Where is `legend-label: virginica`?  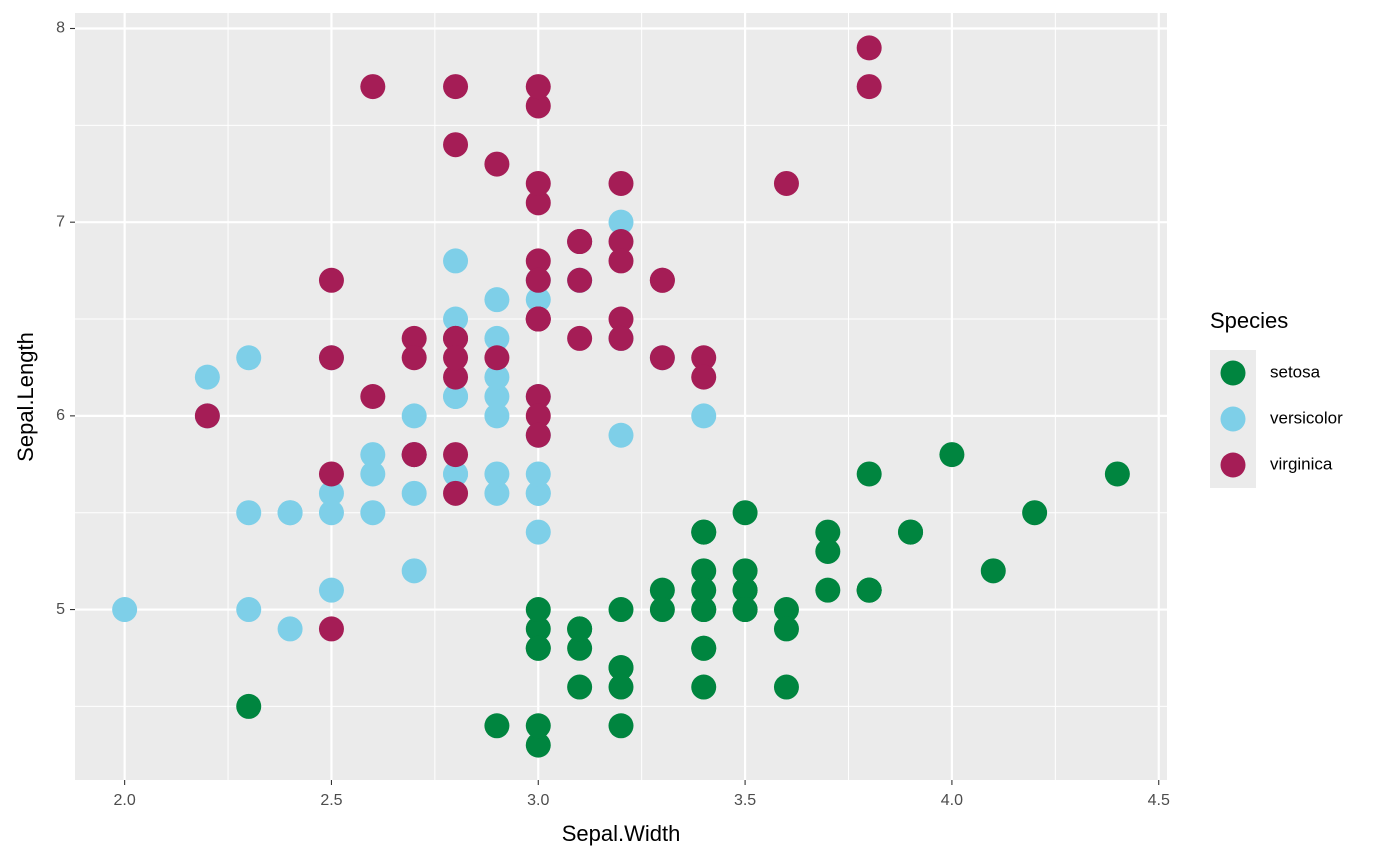
legend-label: virginica is located at coordinates (1301, 463).